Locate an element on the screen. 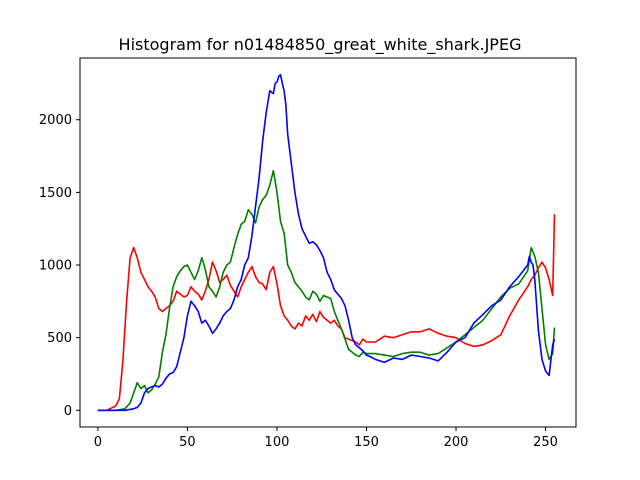 The width and height of the screenshot is (640, 480). x-tick-label: 100 is located at coordinates (277, 442).